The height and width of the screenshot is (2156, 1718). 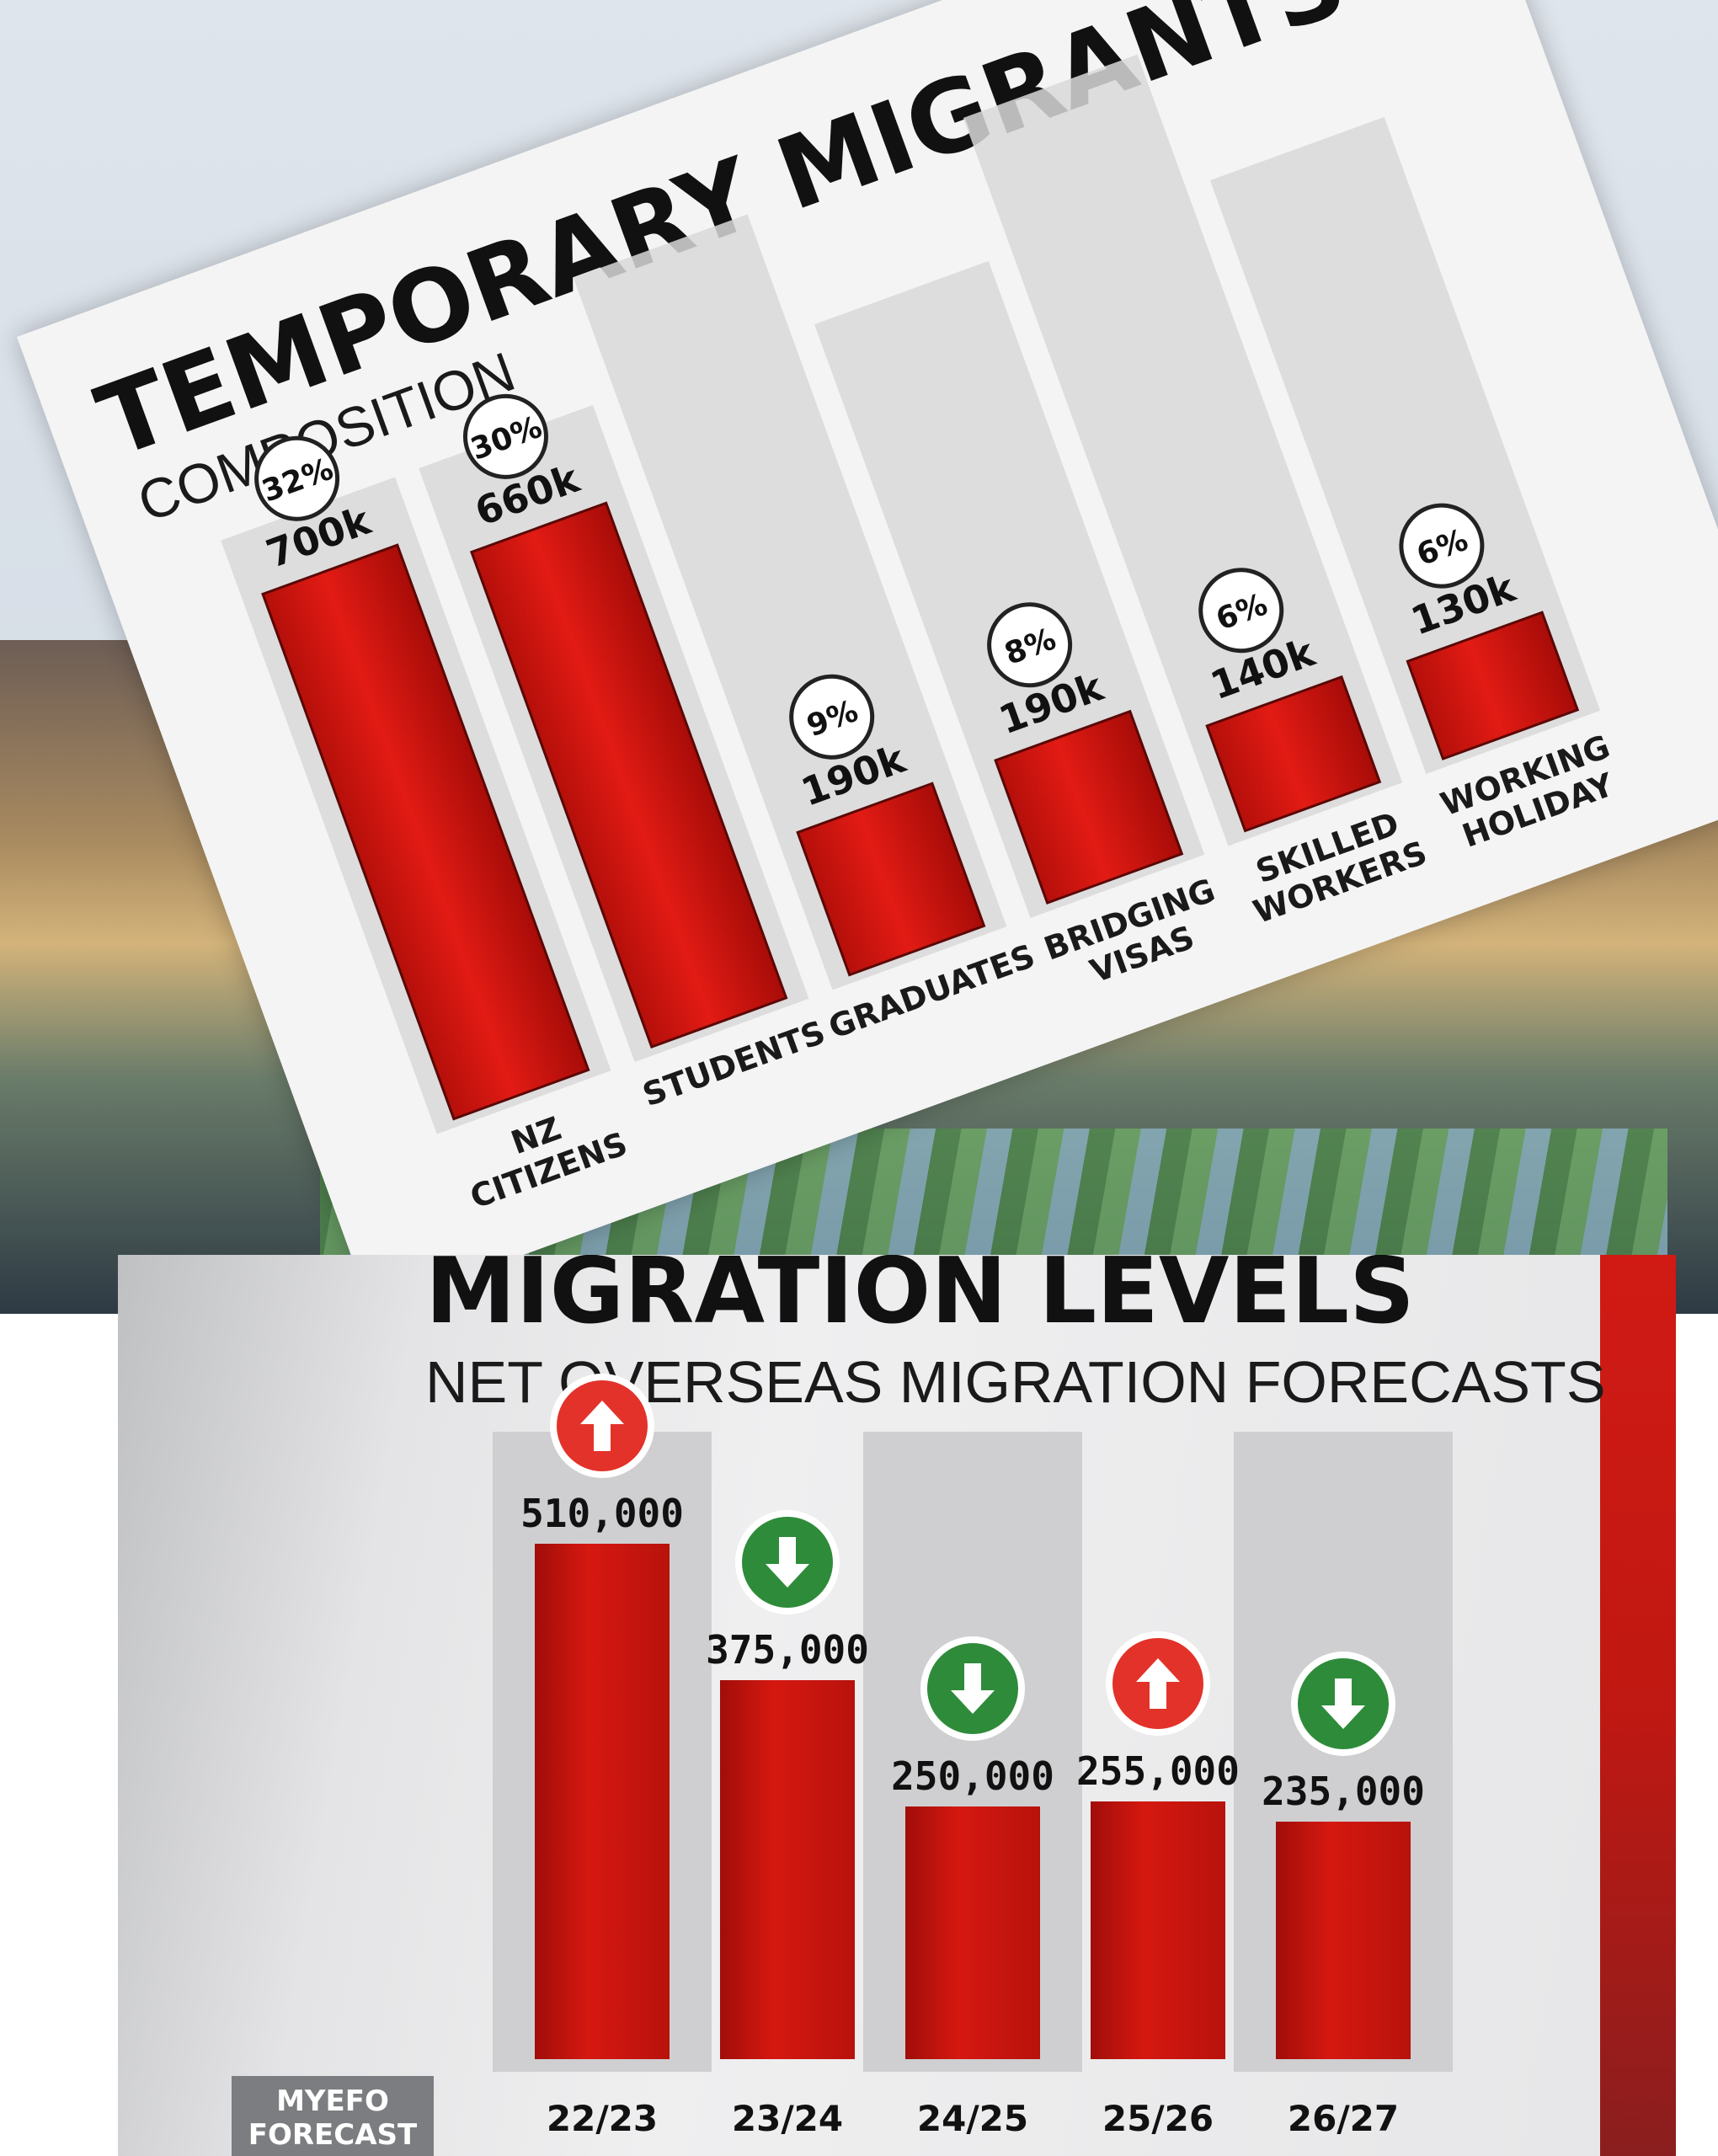 I want to click on bottom-category-label: 26/27, so click(x=1343, y=2118).